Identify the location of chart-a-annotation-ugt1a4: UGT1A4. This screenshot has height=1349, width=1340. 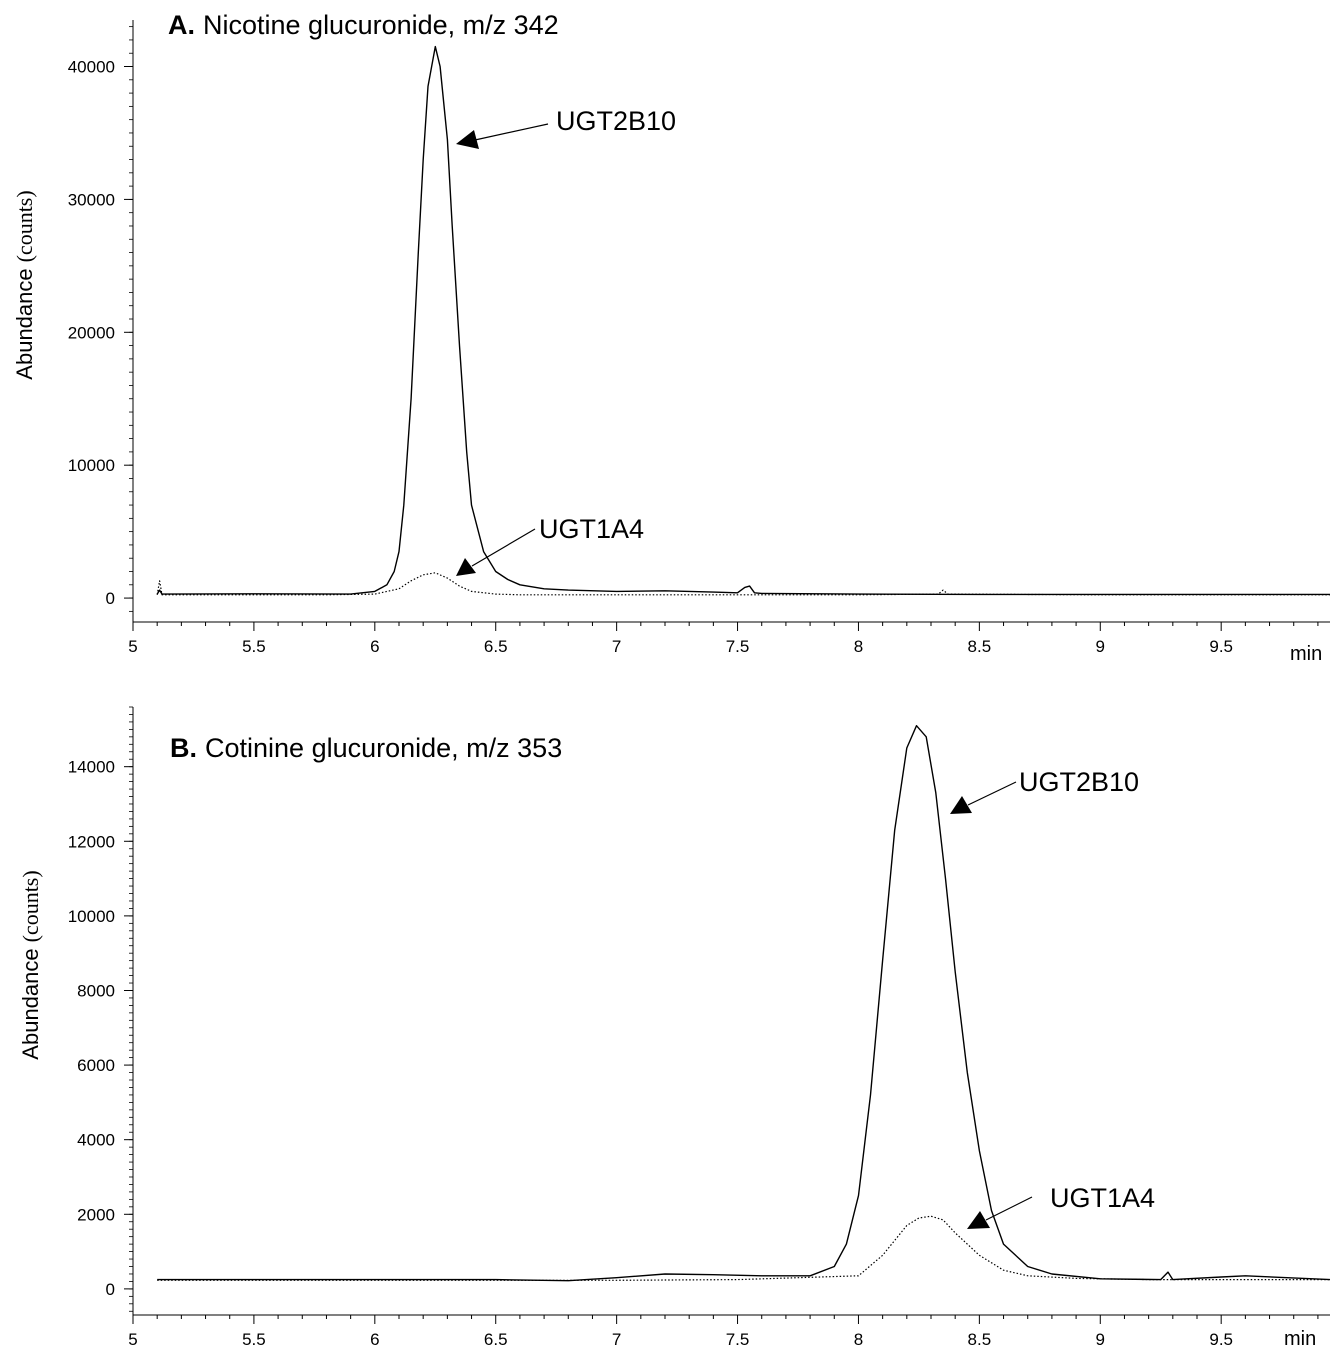
(550, 545).